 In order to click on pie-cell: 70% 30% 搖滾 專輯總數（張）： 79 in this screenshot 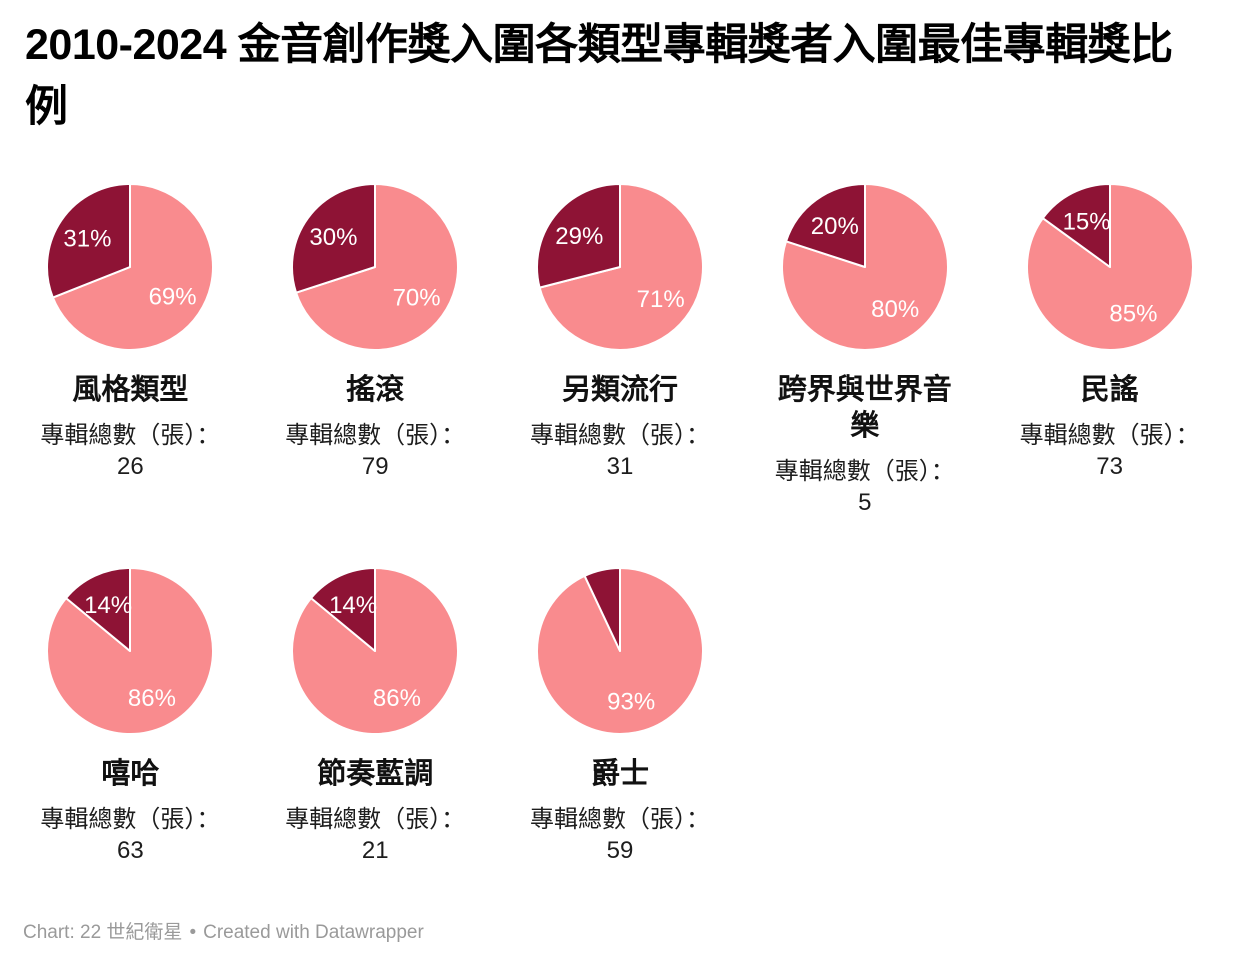, I will do `click(375, 350)`.